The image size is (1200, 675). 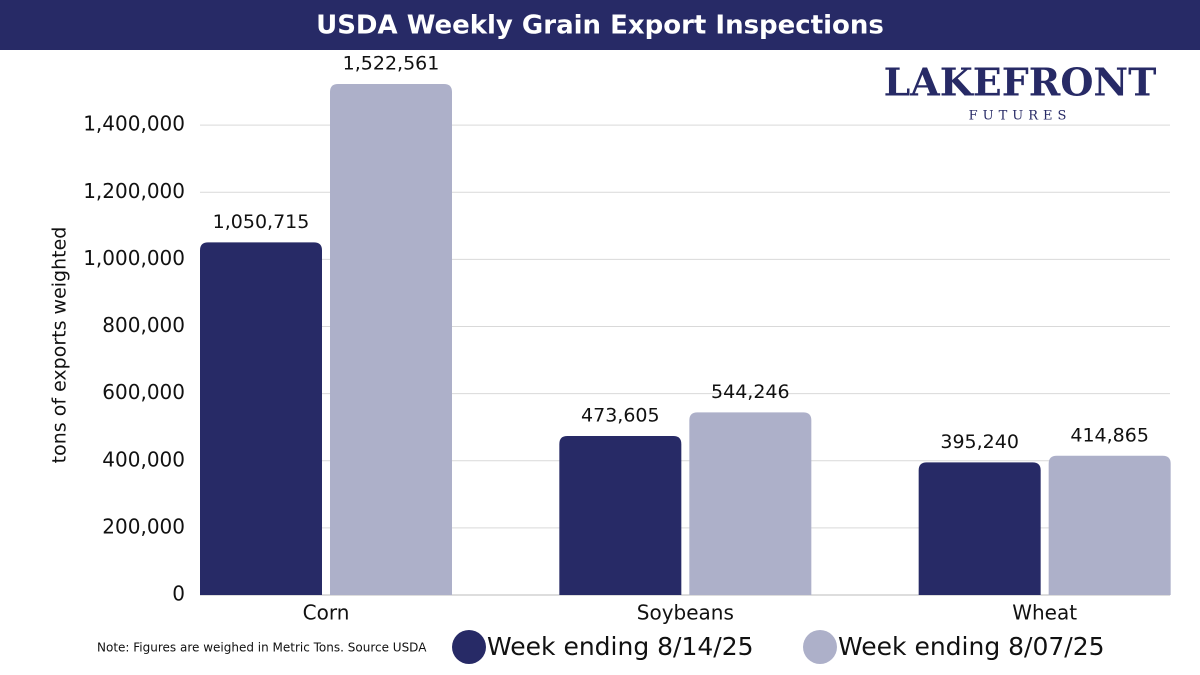 I want to click on chart-title: USDA Weekly Grain Export Inspections, so click(x=600, y=26).